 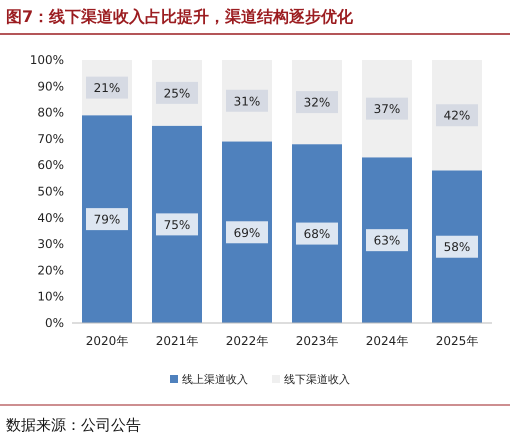 I want to click on y-tick-label: 10%, so click(x=50, y=297).